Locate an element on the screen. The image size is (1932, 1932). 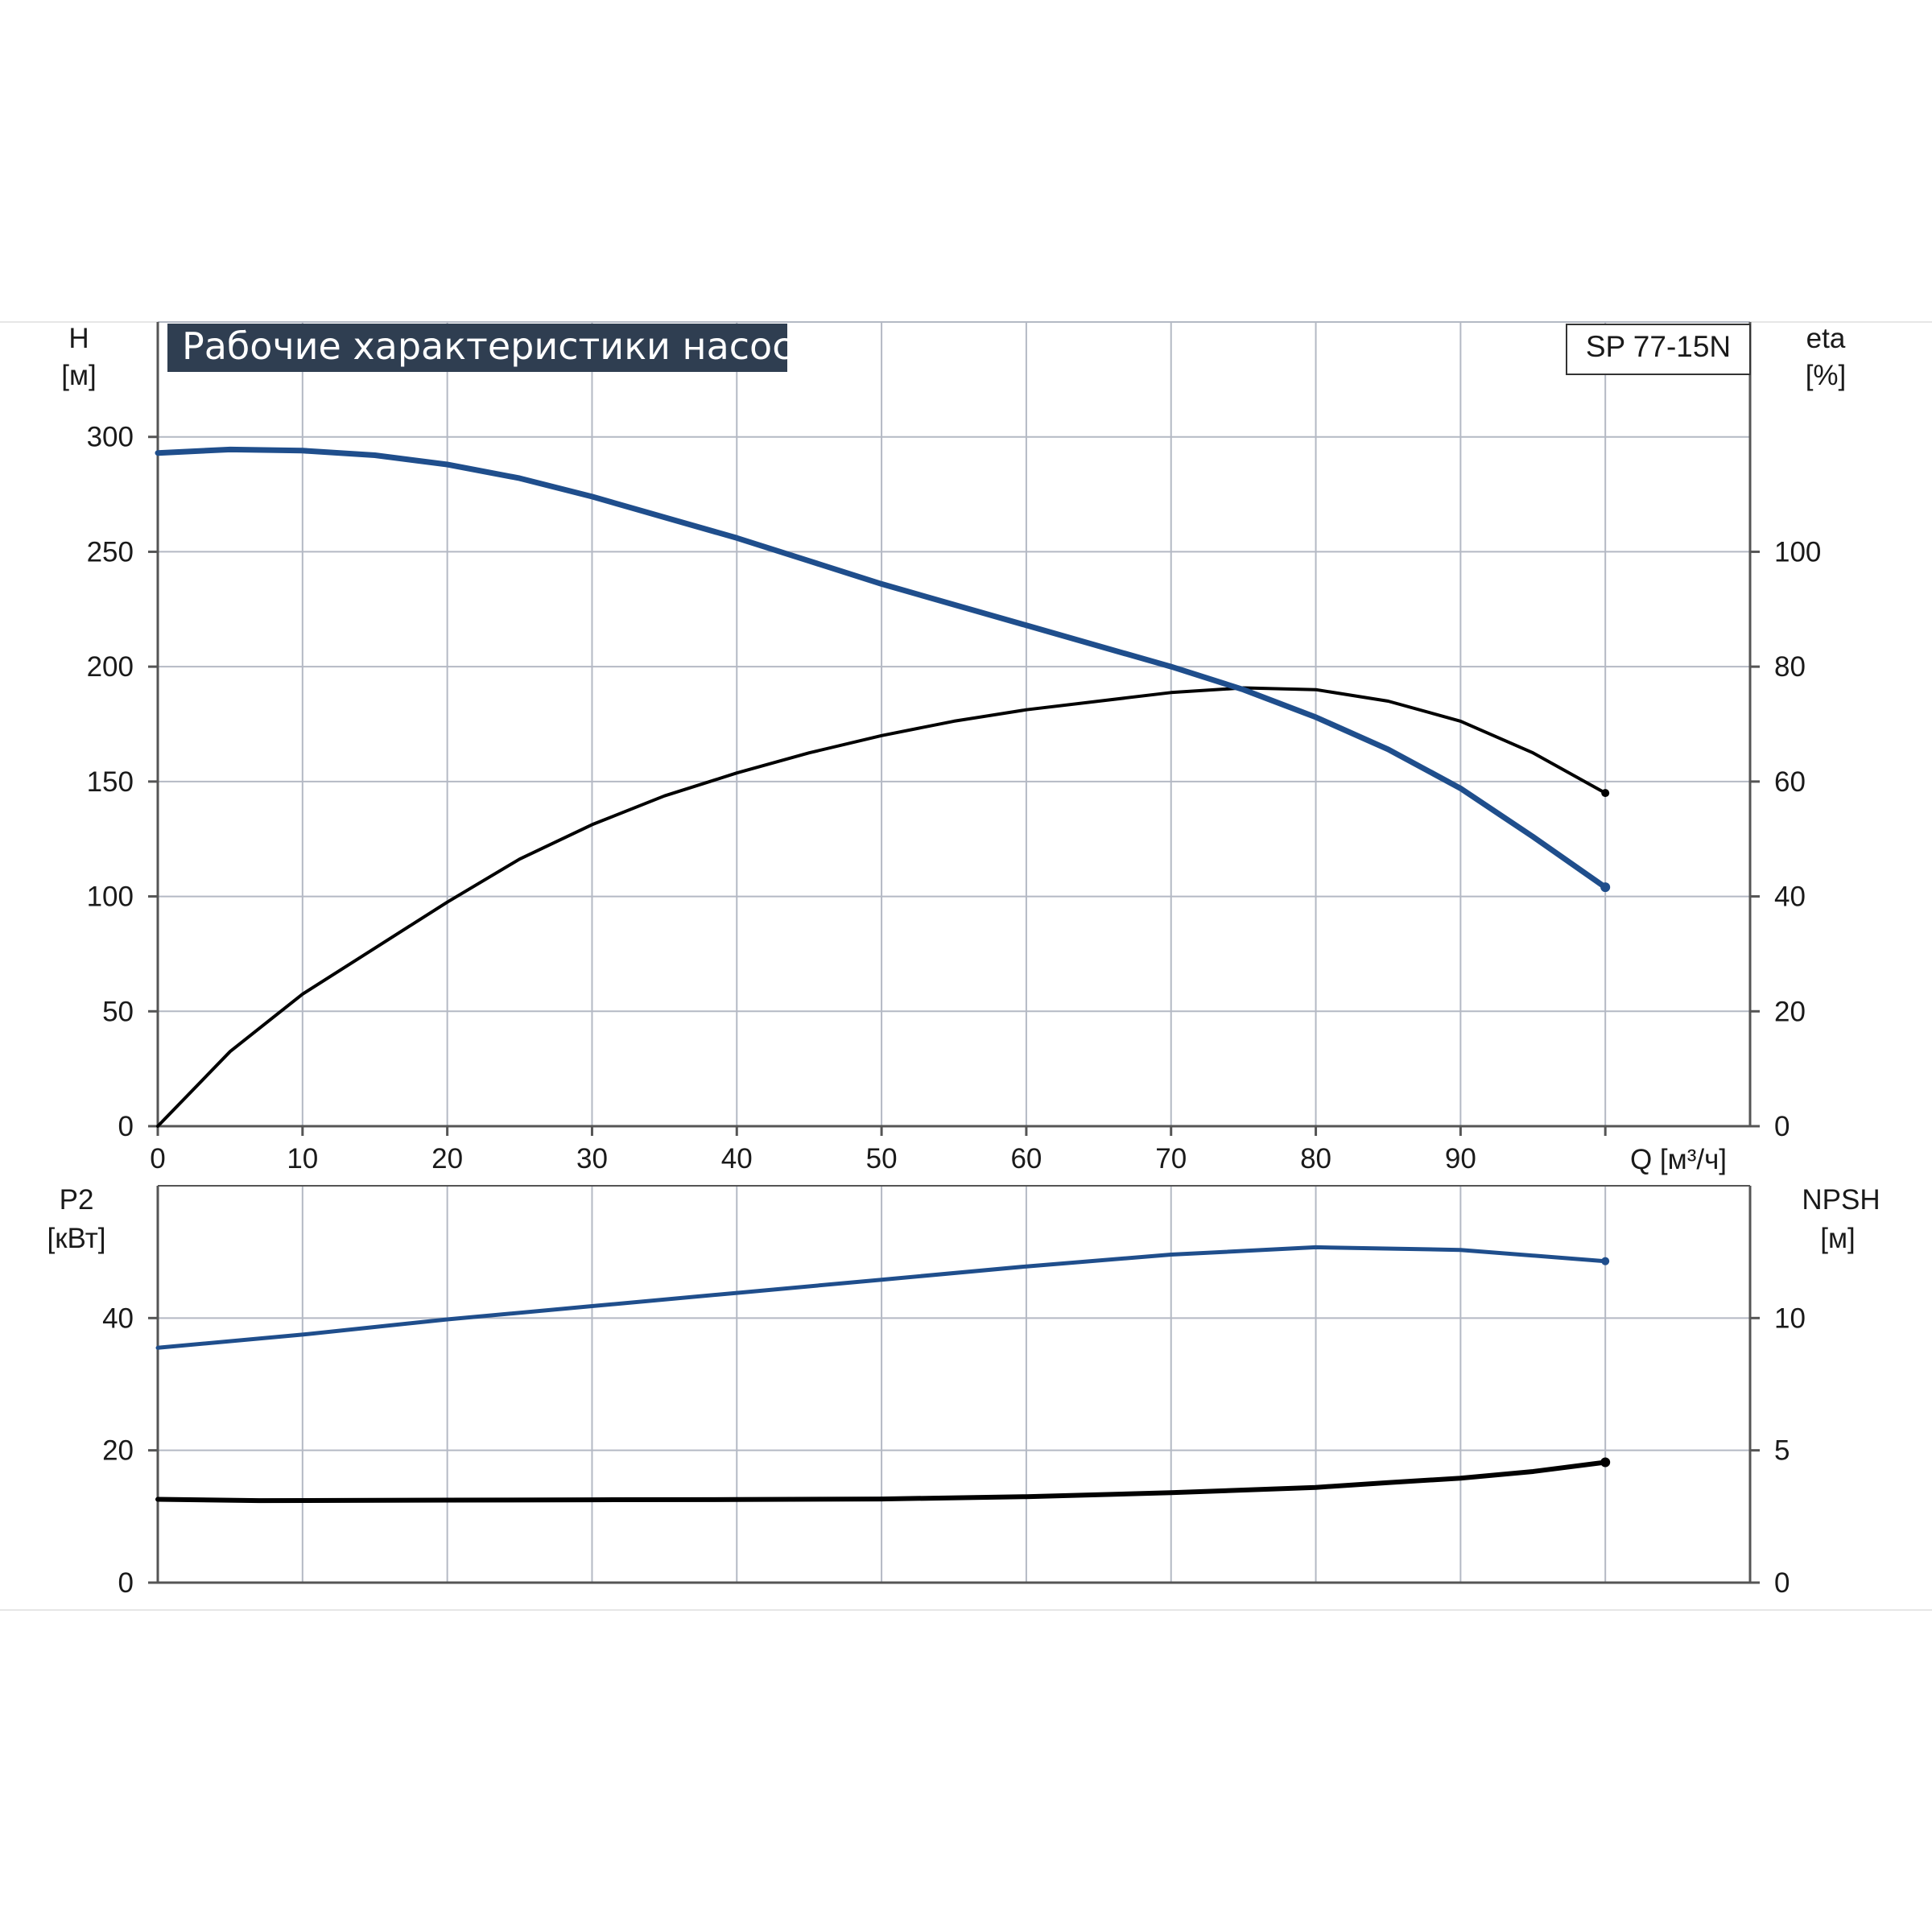
h-curve-end-point is located at coordinates (1605, 887).